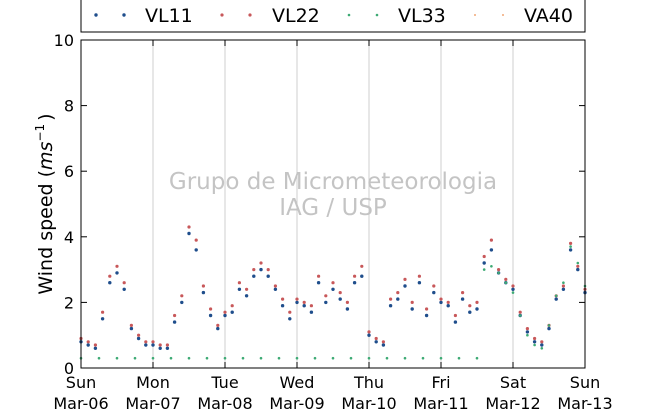  Describe the element at coordinates (584, 401) in the screenshot. I see `x-tick-label-date: Mar-13` at that location.